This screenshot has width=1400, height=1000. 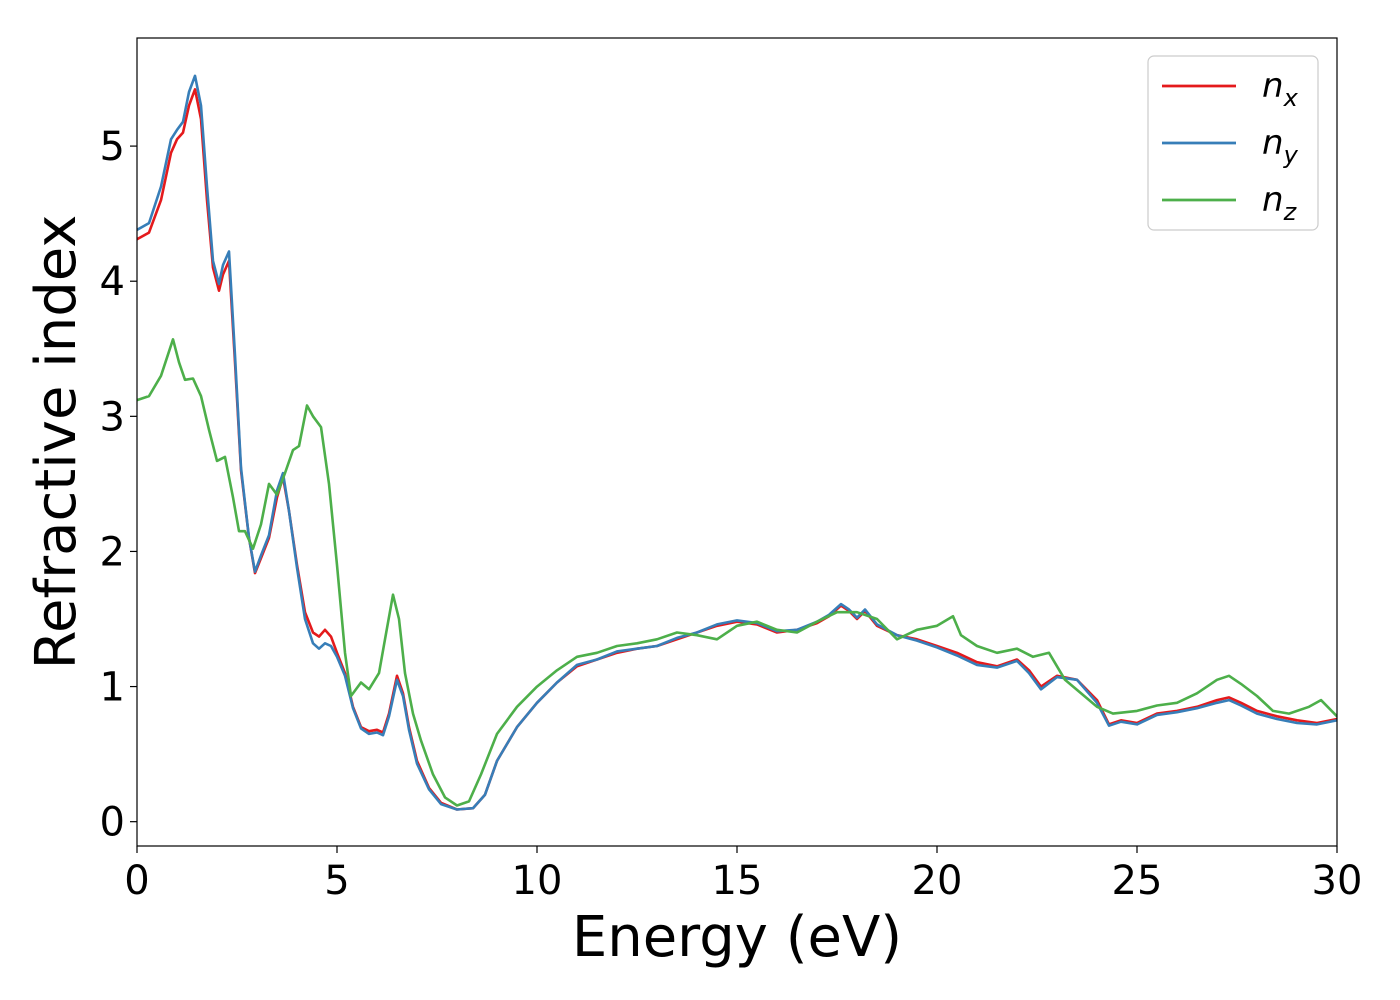 What do you see at coordinates (737, 881) in the screenshot?
I see `x-tick-label: 15` at bounding box center [737, 881].